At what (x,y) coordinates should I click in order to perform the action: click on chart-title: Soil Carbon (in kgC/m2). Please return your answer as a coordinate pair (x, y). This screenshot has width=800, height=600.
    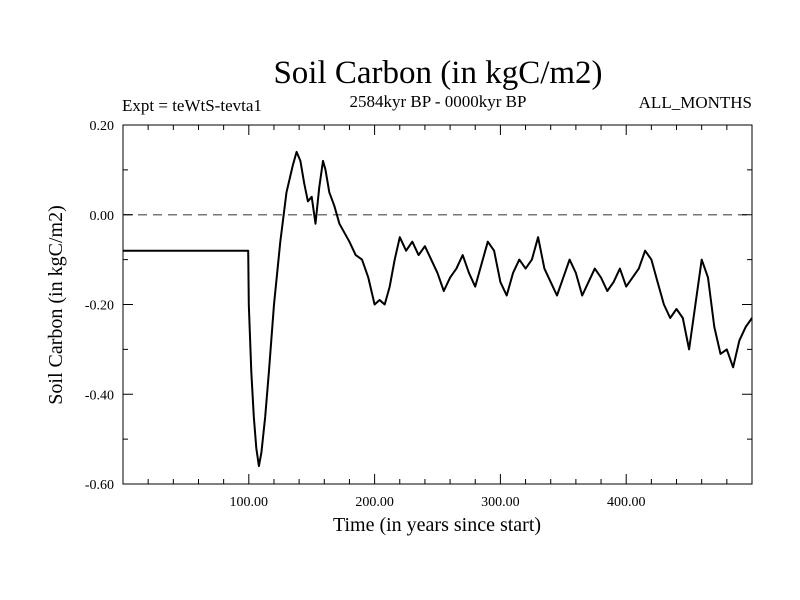
    Looking at the image, I should click on (437, 73).